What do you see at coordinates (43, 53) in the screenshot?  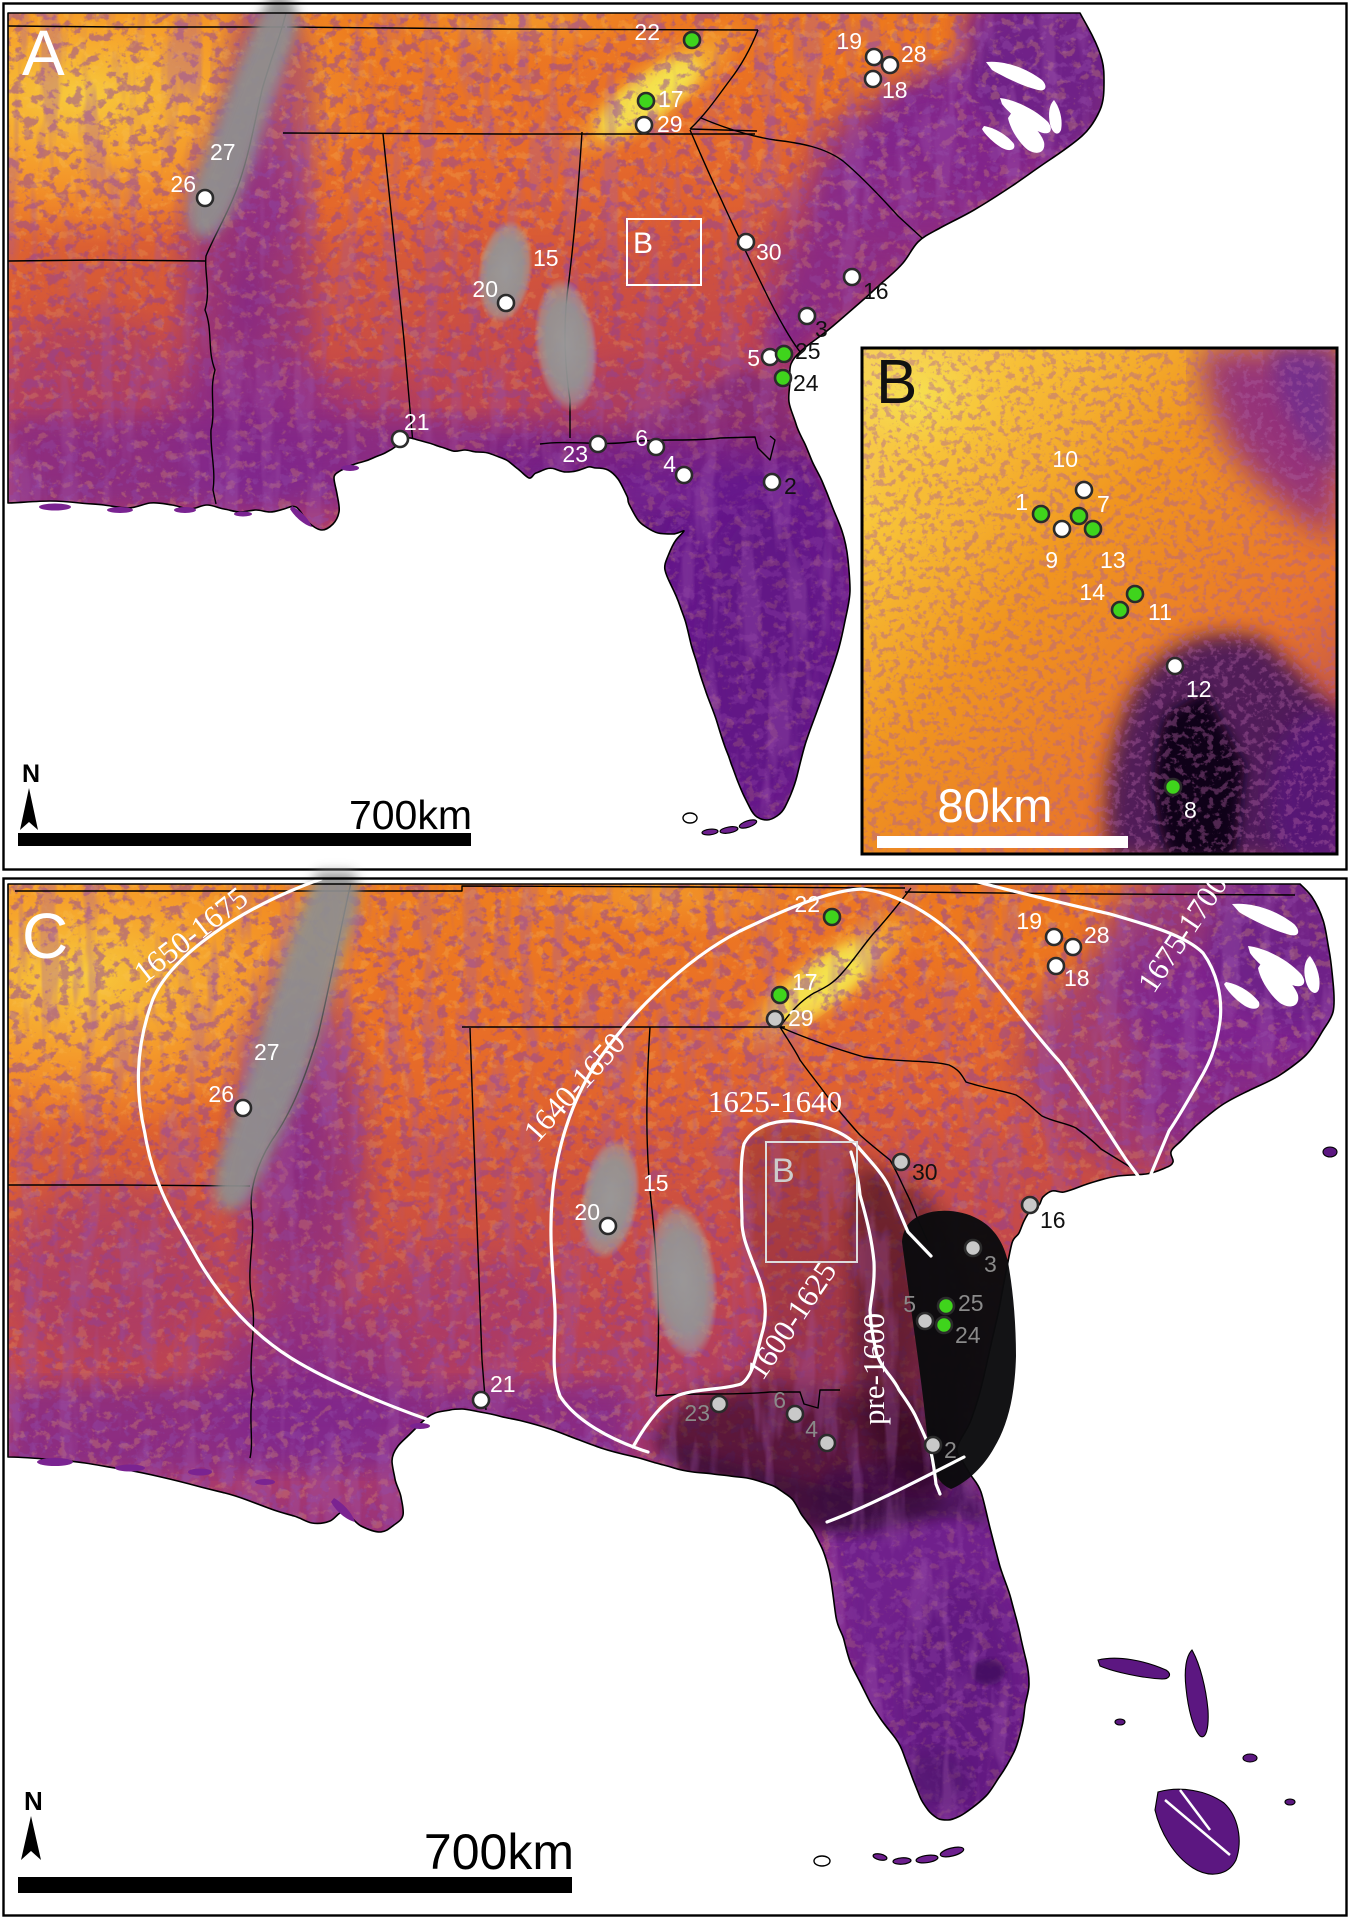 I see `svg-text: A` at bounding box center [43, 53].